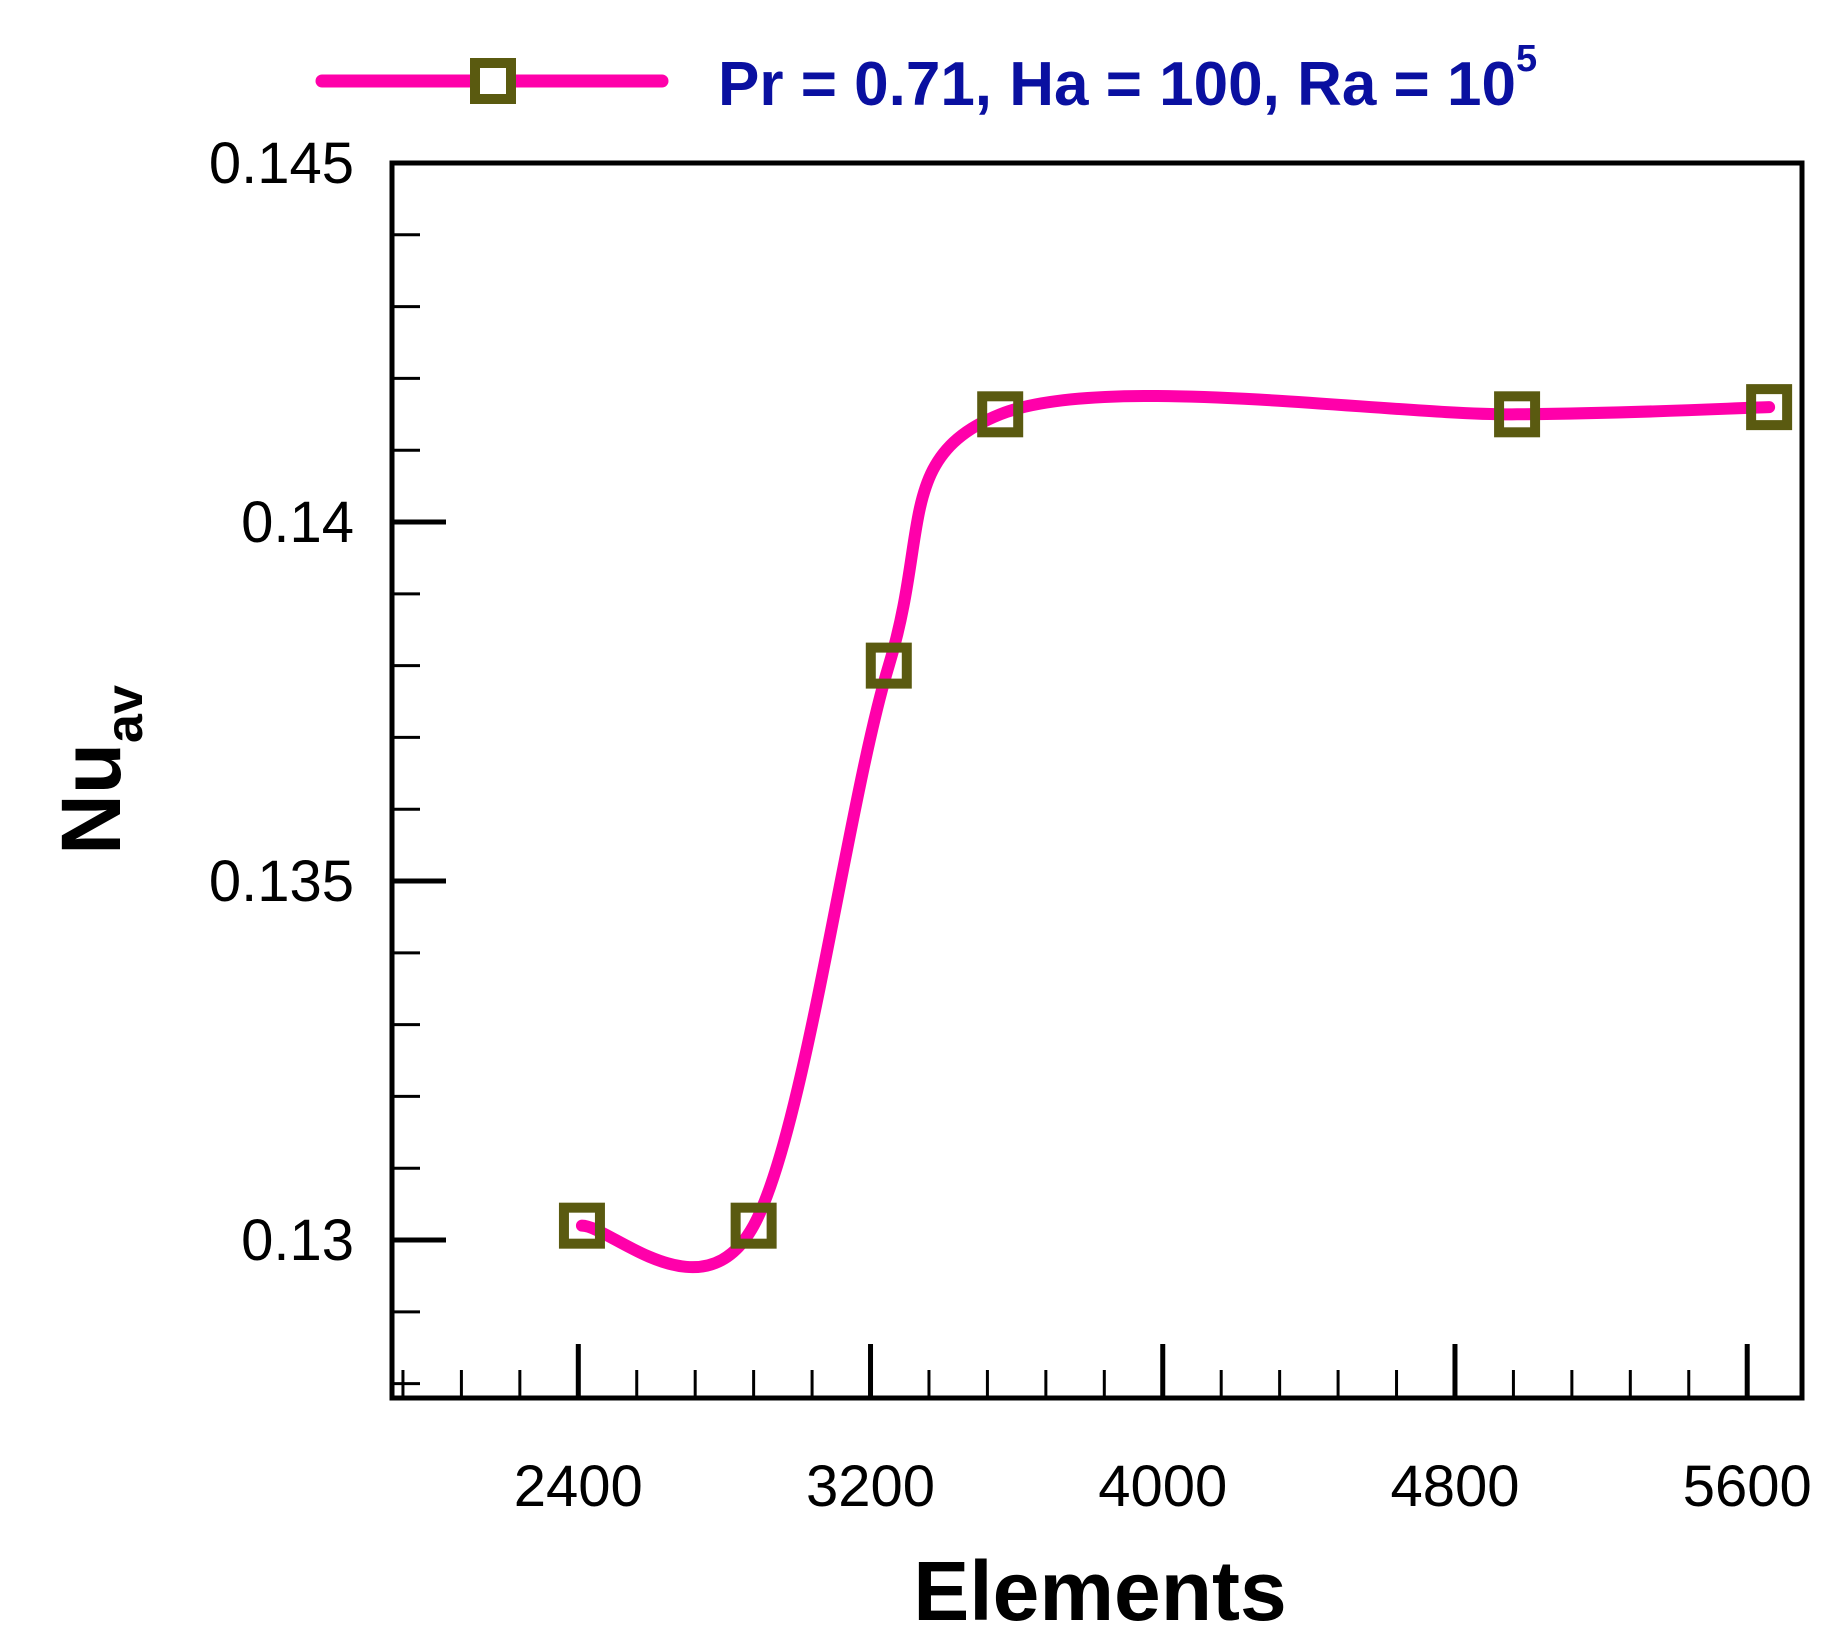 This screenshot has width=1828, height=1648. What do you see at coordinates (578, 1486) in the screenshot?
I see `x-tick-label: 2400` at bounding box center [578, 1486].